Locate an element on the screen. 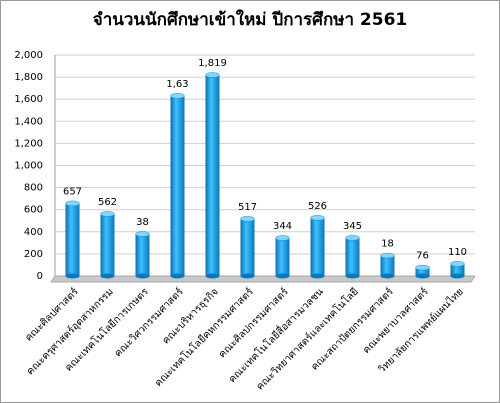  y-tick-label: 2,000 is located at coordinates (28, 55).